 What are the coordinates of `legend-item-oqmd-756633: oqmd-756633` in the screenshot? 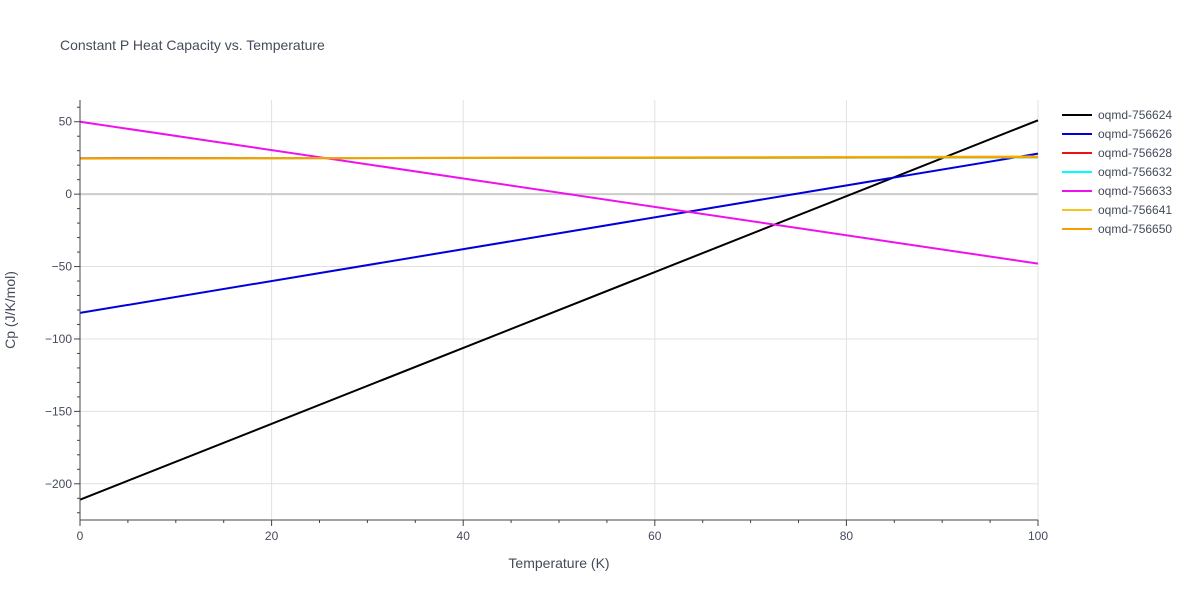 It's located at (1117, 191).